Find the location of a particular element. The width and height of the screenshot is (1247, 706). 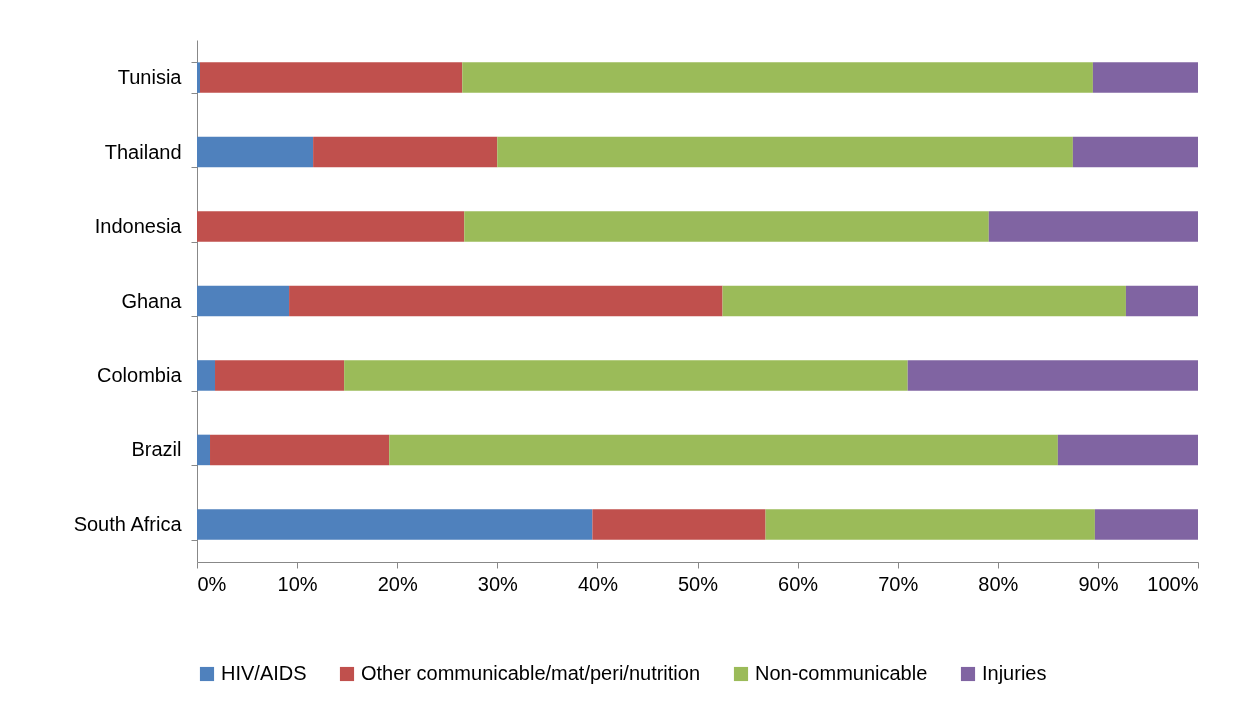

x-tick-label: 60% is located at coordinates (798, 583).